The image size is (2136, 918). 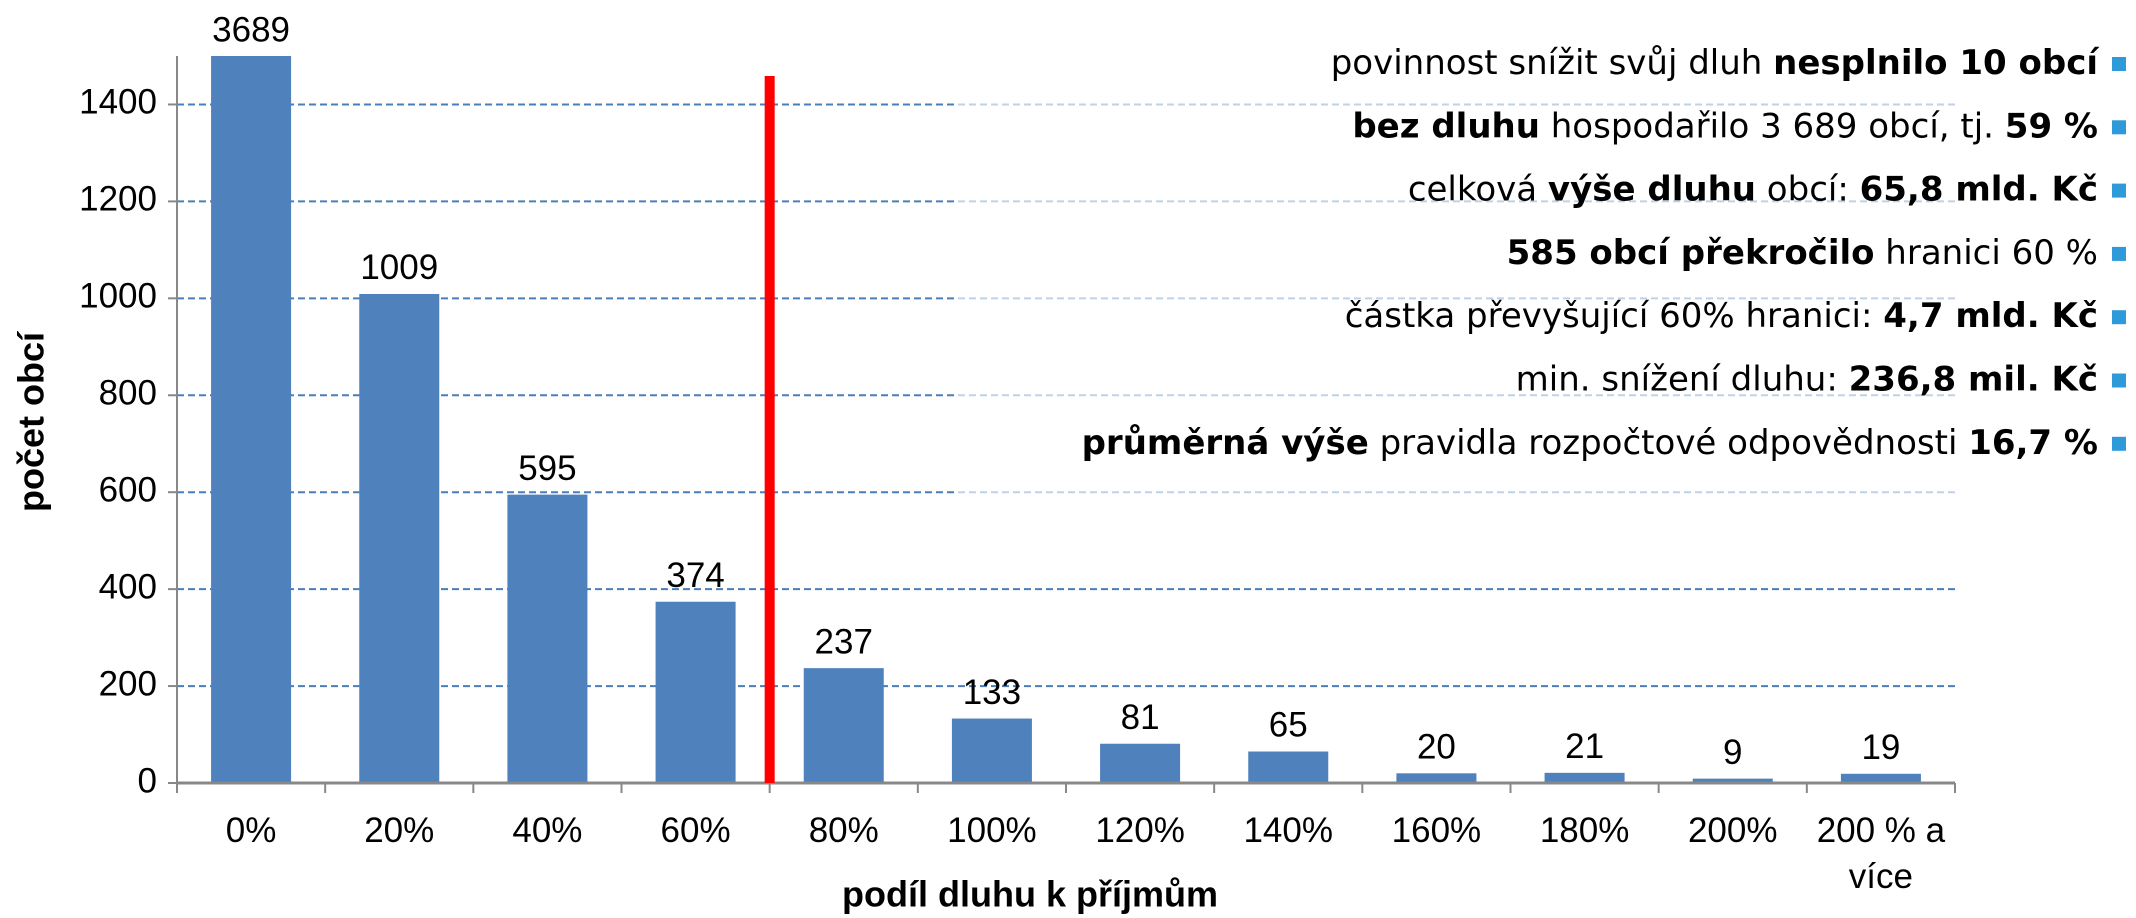 What do you see at coordinates (1668, 442) in the screenshot?
I see `note-part: pravidla rozpočtové odpovědnosti` at bounding box center [1668, 442].